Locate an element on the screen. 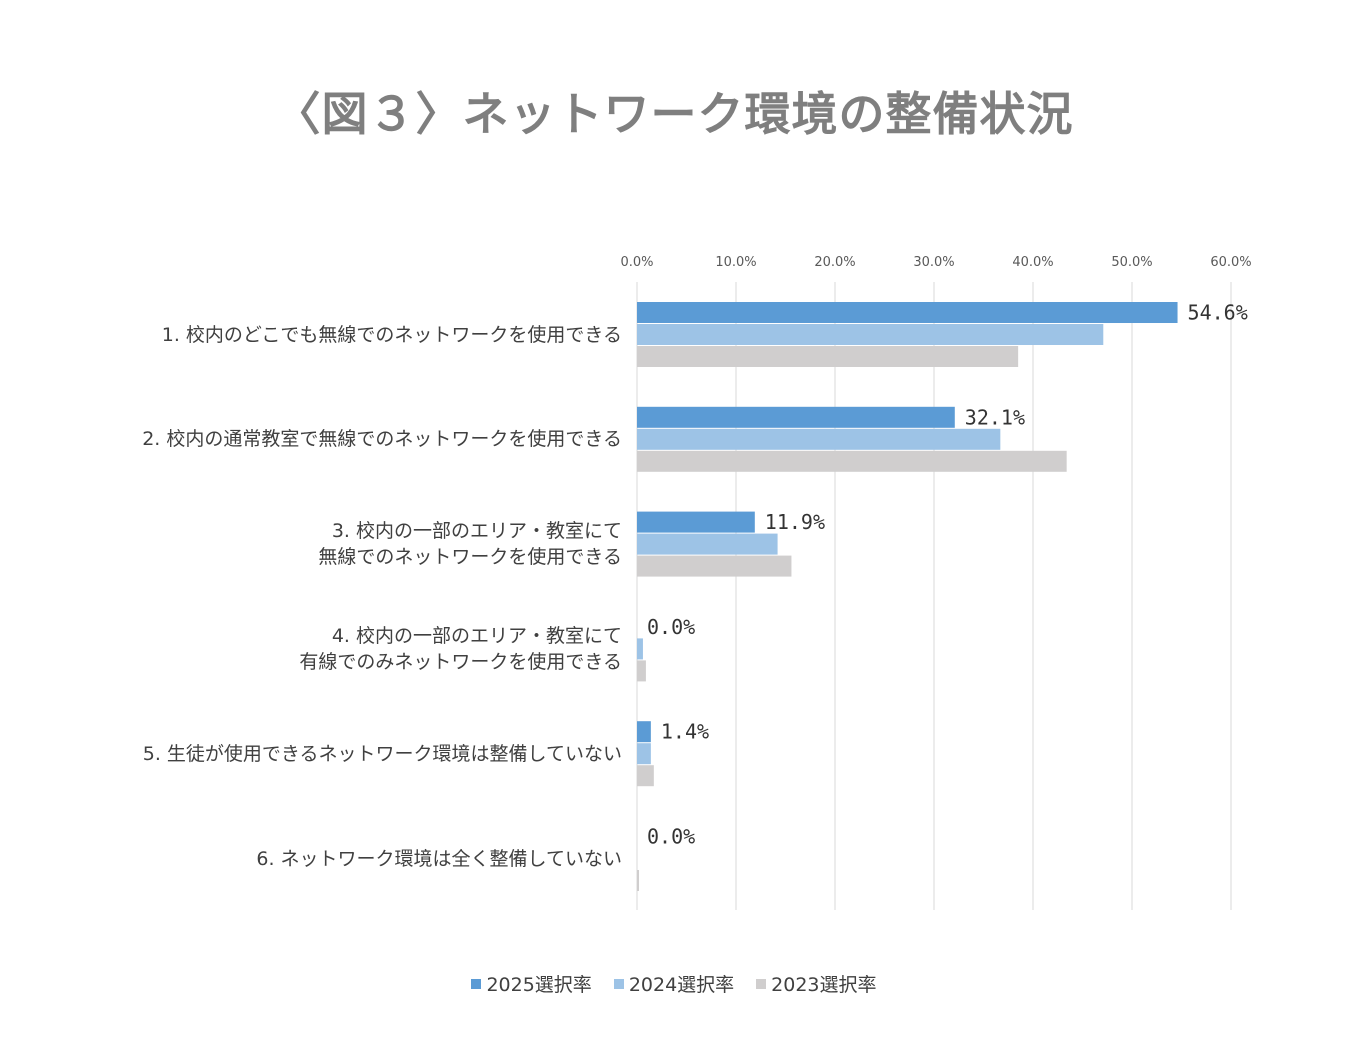 The height and width of the screenshot is (1058, 1348). data-label: 11.9% is located at coordinates (795, 522).